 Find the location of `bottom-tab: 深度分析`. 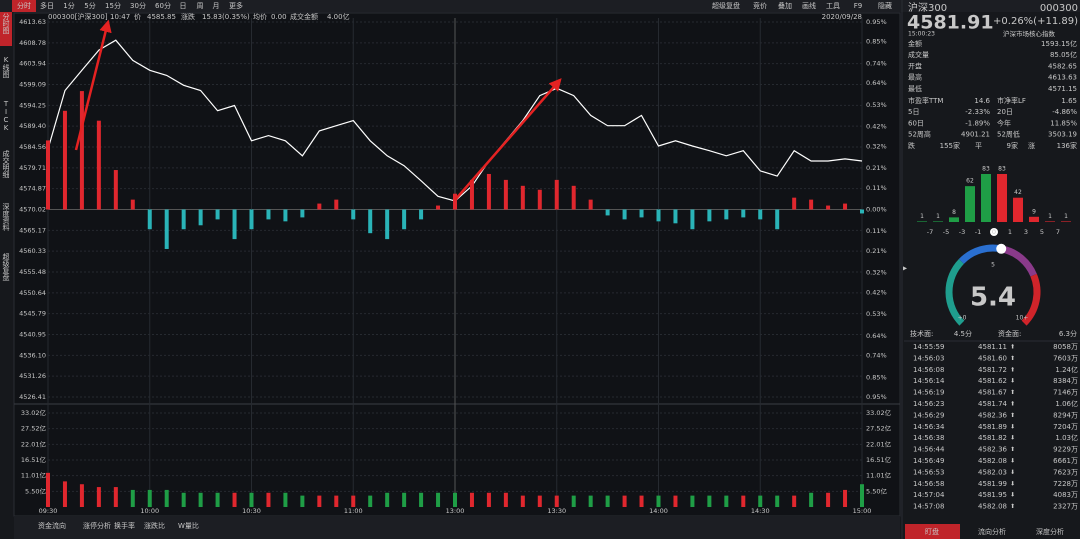

bottom-tab: 深度分析 is located at coordinates (1050, 531).